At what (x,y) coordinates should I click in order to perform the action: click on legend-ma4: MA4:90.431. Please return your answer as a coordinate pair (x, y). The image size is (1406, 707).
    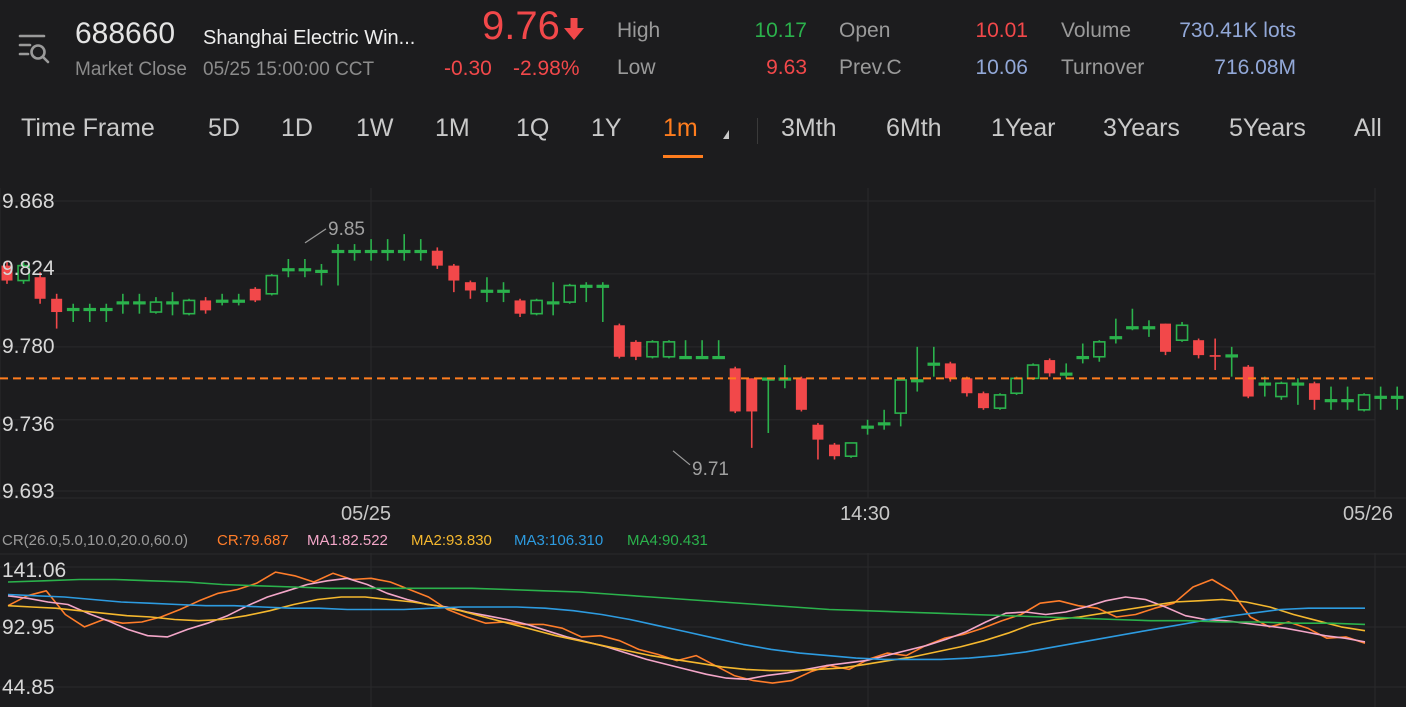
    Looking at the image, I should click on (667, 540).